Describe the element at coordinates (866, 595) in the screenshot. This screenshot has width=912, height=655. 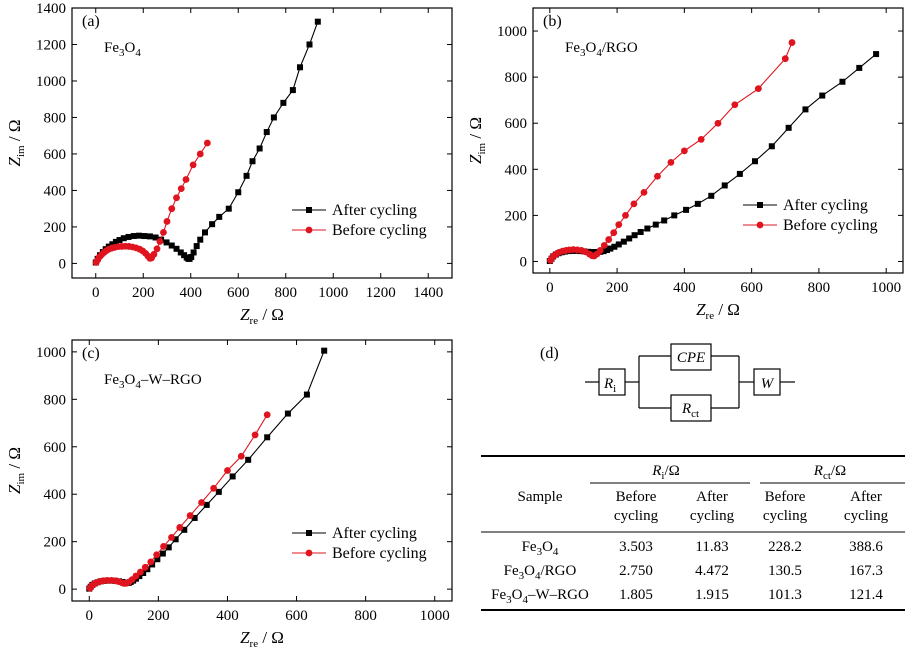
I see `table-cell: 121.4` at that location.